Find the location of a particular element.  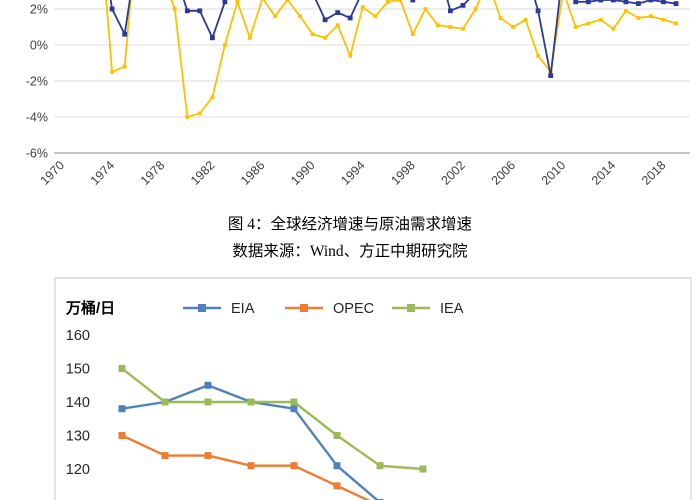

x-axis-tick-label: 1982 is located at coordinates (203, 173).